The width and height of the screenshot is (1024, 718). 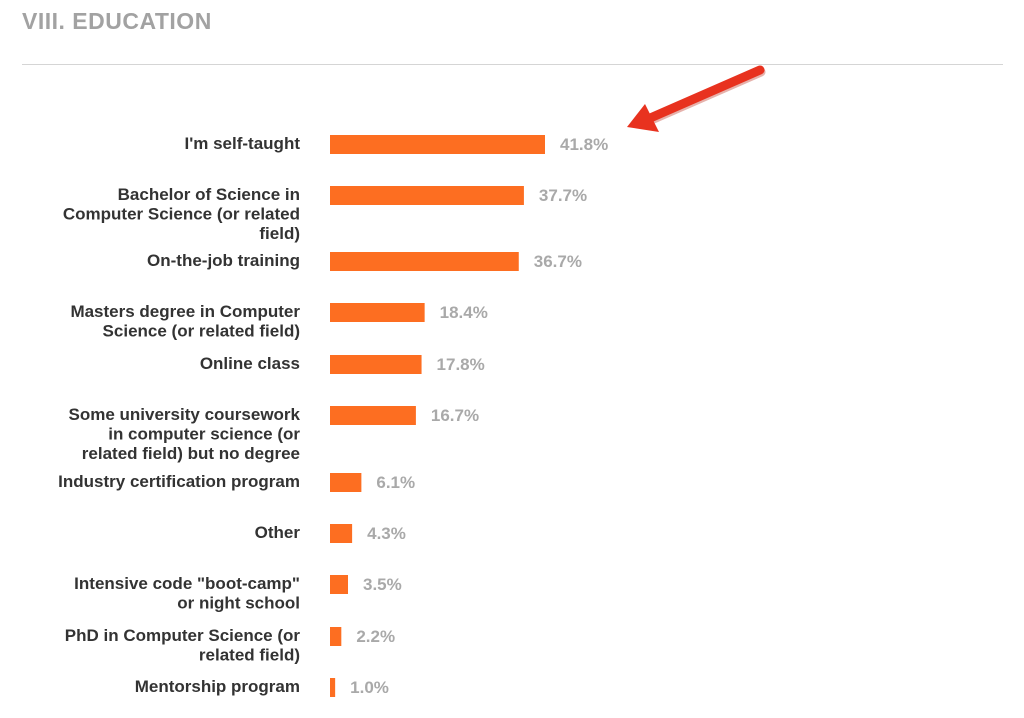 I want to click on value-label: 41.8%, so click(x=584, y=144).